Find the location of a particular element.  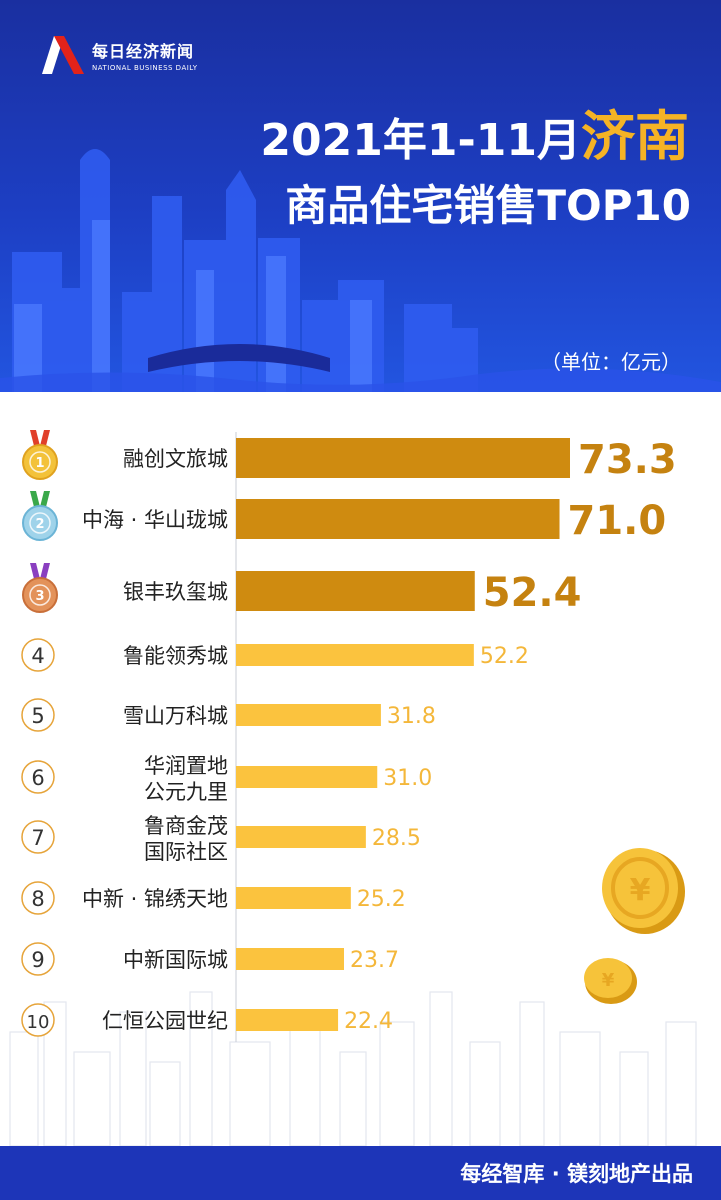

category-label-6: 公元九里 is located at coordinates (186, 792).